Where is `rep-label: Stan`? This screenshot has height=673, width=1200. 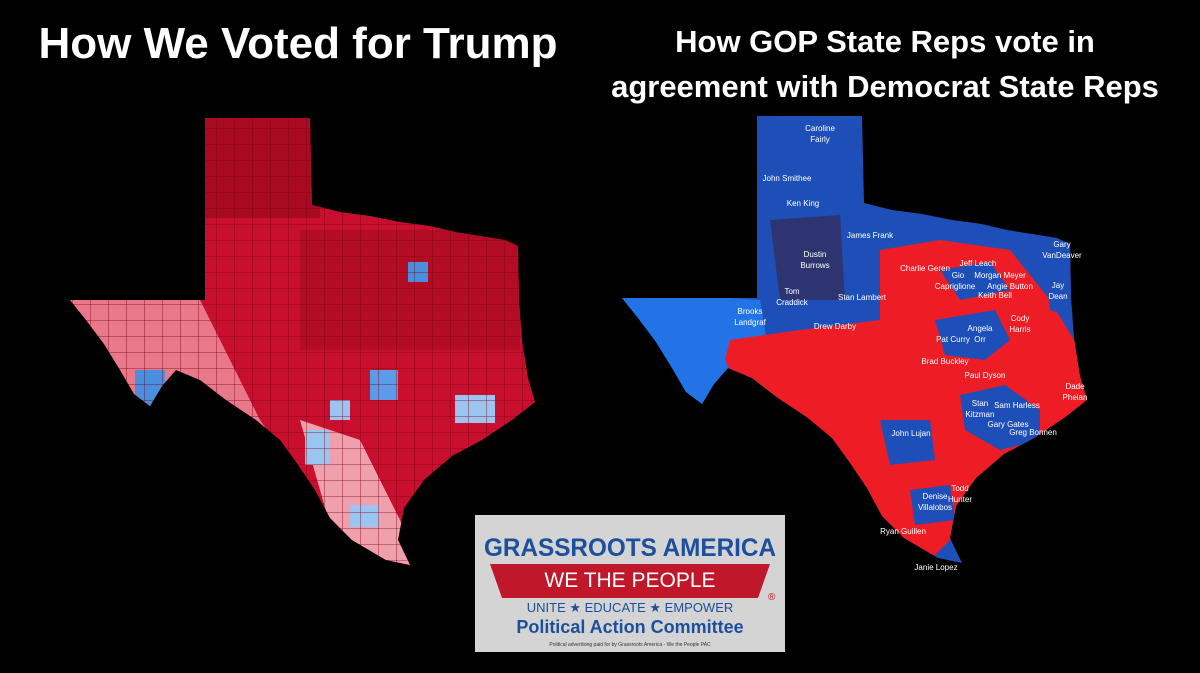
rep-label: Stan is located at coordinates (980, 403).